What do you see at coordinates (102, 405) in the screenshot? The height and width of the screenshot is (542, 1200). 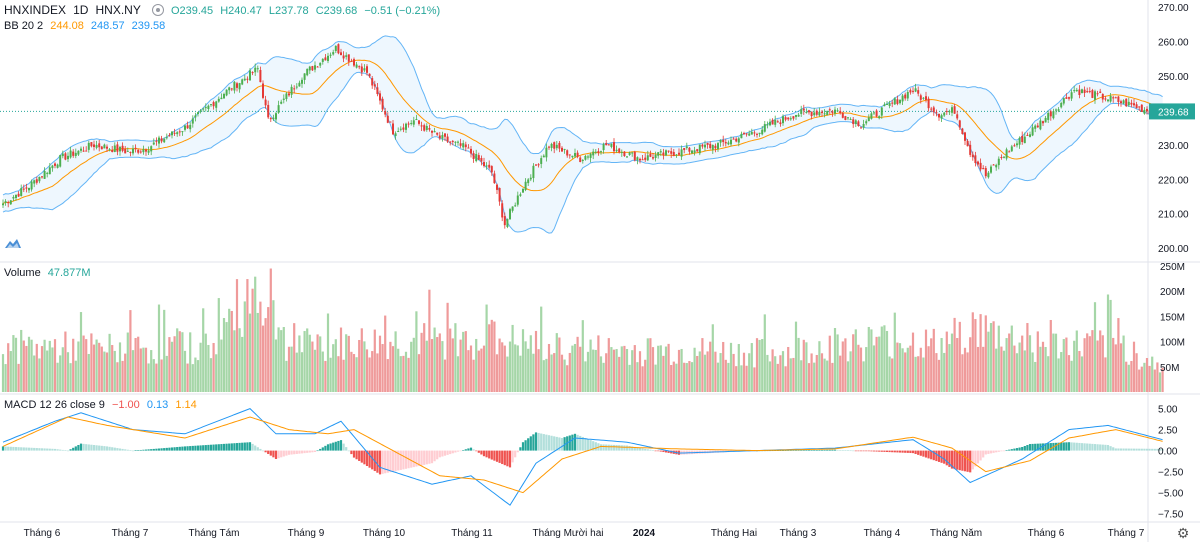 I see `macd-legend: MACD 12 26 close 9 −1.00 0.13 1.14` at bounding box center [102, 405].